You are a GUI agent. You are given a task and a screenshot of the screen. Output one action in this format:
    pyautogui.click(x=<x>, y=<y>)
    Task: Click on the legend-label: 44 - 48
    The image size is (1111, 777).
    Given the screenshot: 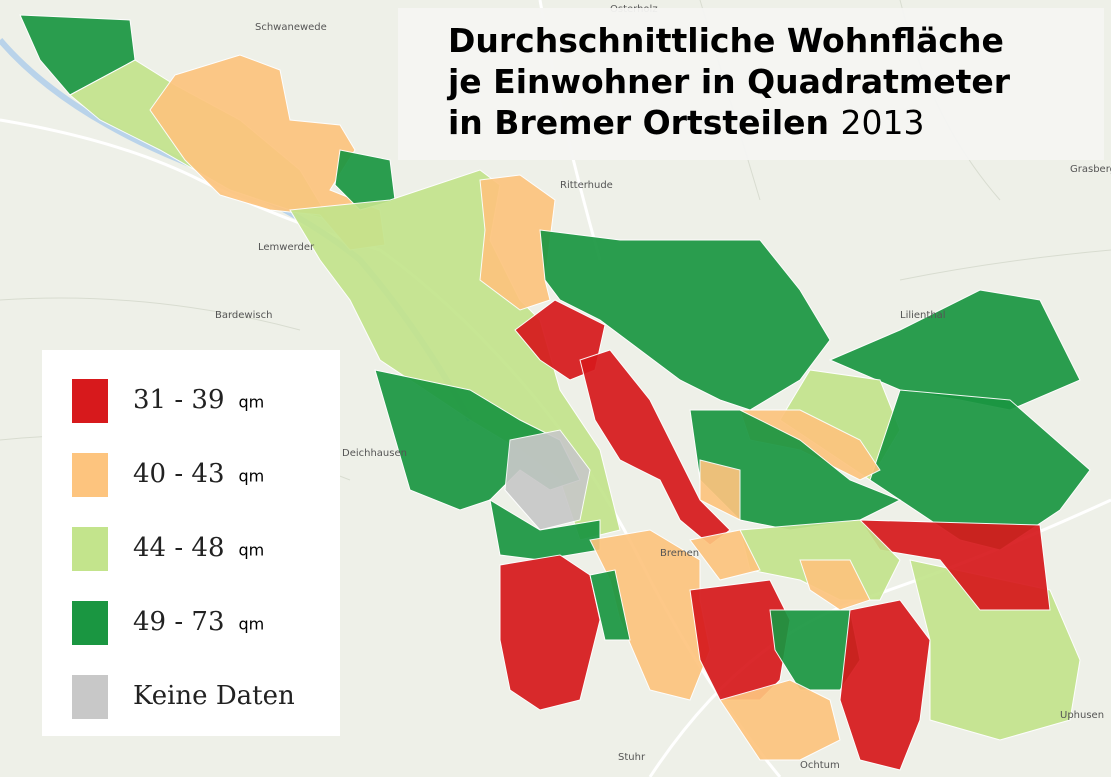 What is the action you would take?
    pyautogui.click(x=178, y=548)
    